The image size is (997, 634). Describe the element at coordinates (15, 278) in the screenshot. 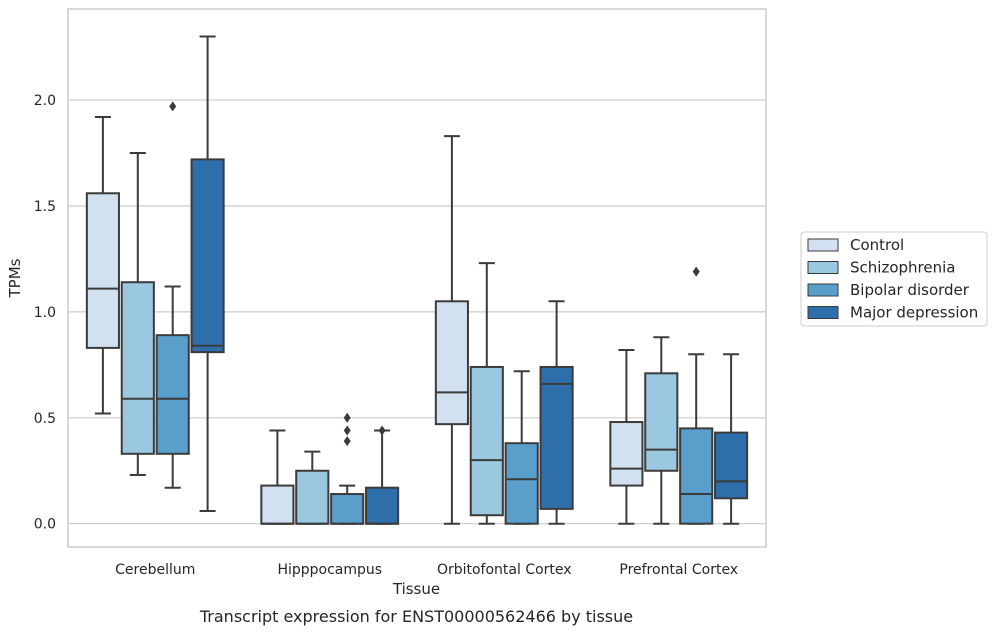

I see `y-axis-title: TPMs` at that location.